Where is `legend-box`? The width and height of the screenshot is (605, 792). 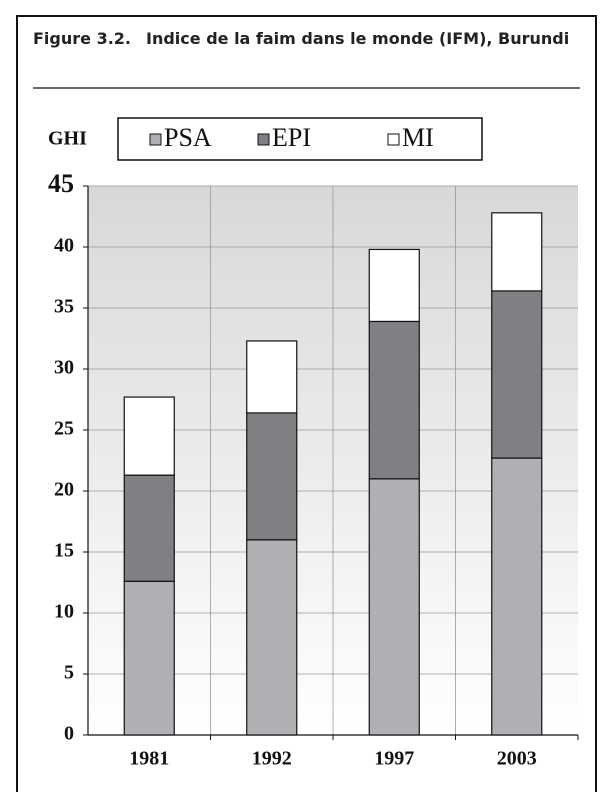 legend-box is located at coordinates (300, 139).